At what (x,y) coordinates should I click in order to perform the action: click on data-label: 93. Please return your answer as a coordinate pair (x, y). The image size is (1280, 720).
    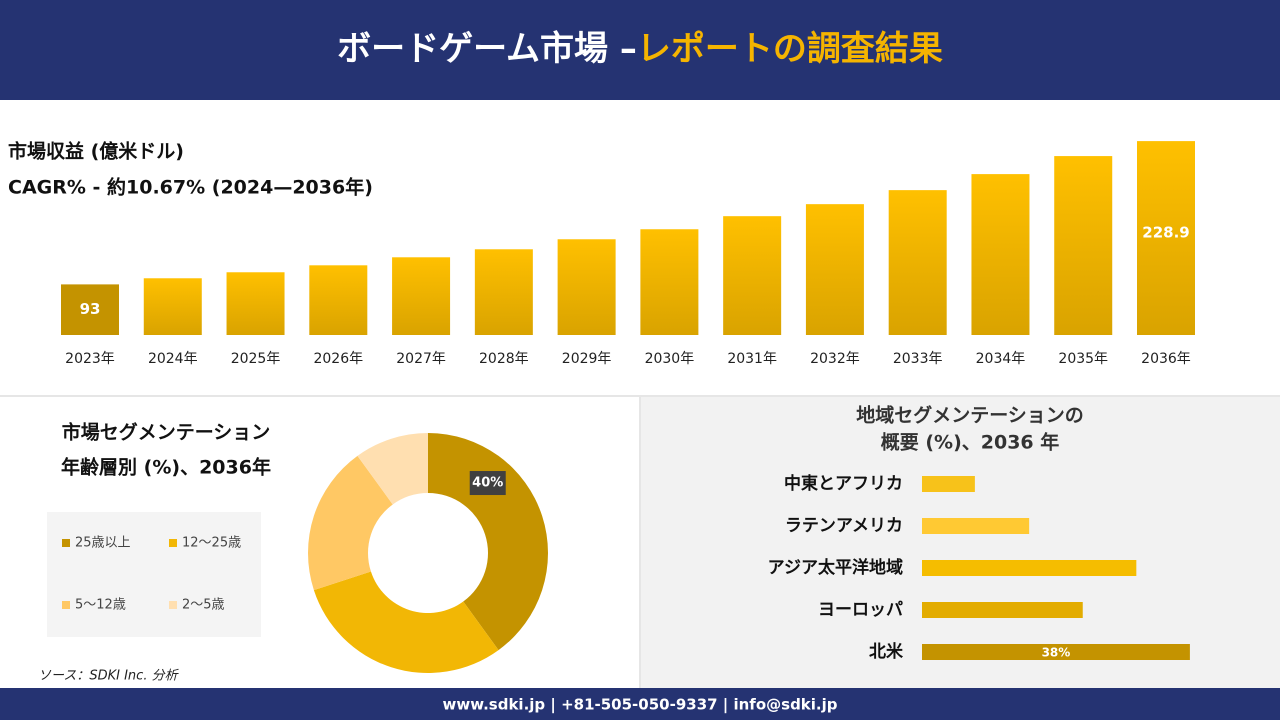
    Looking at the image, I should click on (90, 309).